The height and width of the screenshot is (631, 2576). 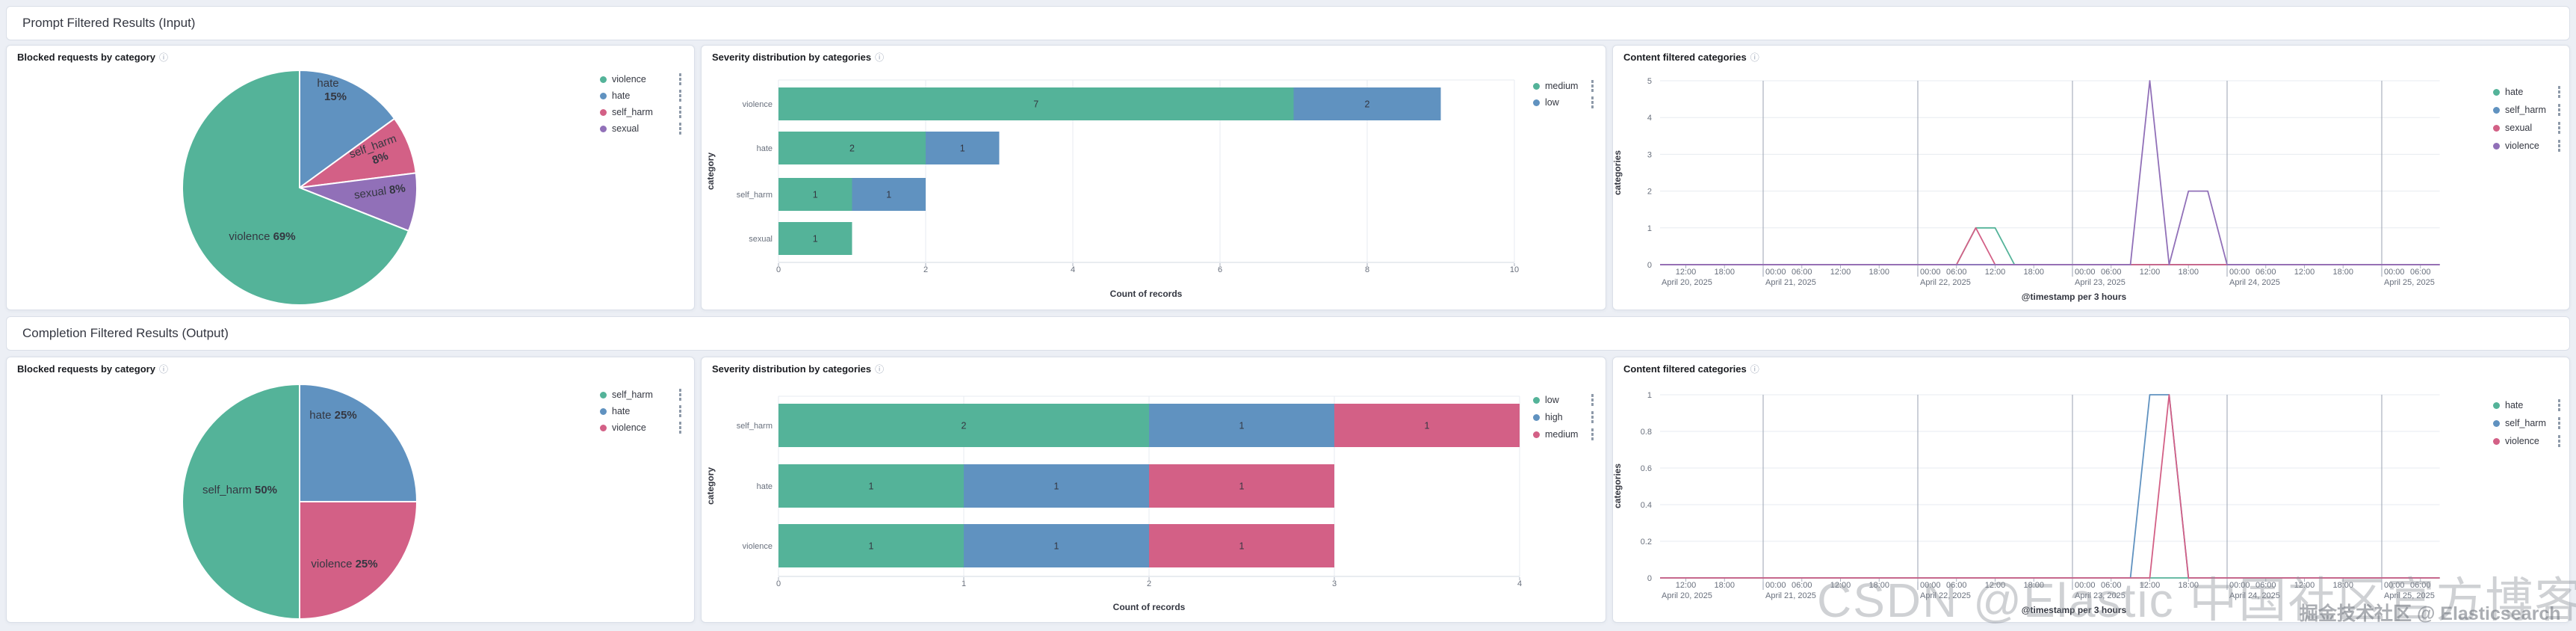 What do you see at coordinates (1564, 417) in the screenshot?
I see `legend-item-high: high` at bounding box center [1564, 417].